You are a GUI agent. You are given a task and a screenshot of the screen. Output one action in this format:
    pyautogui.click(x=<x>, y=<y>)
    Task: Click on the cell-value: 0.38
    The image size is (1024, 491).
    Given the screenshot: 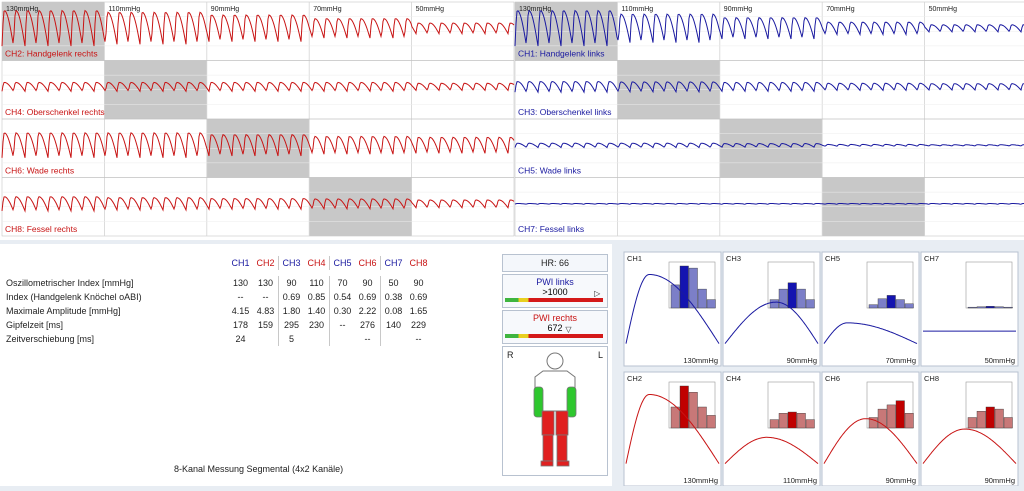 What is the action you would take?
    pyautogui.click(x=393, y=297)
    